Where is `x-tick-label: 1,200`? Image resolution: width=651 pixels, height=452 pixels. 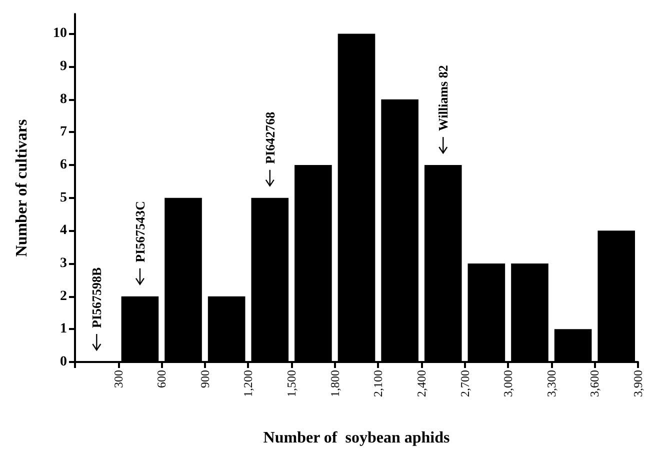 x-tick-label: 1,200 is located at coordinates (248, 383).